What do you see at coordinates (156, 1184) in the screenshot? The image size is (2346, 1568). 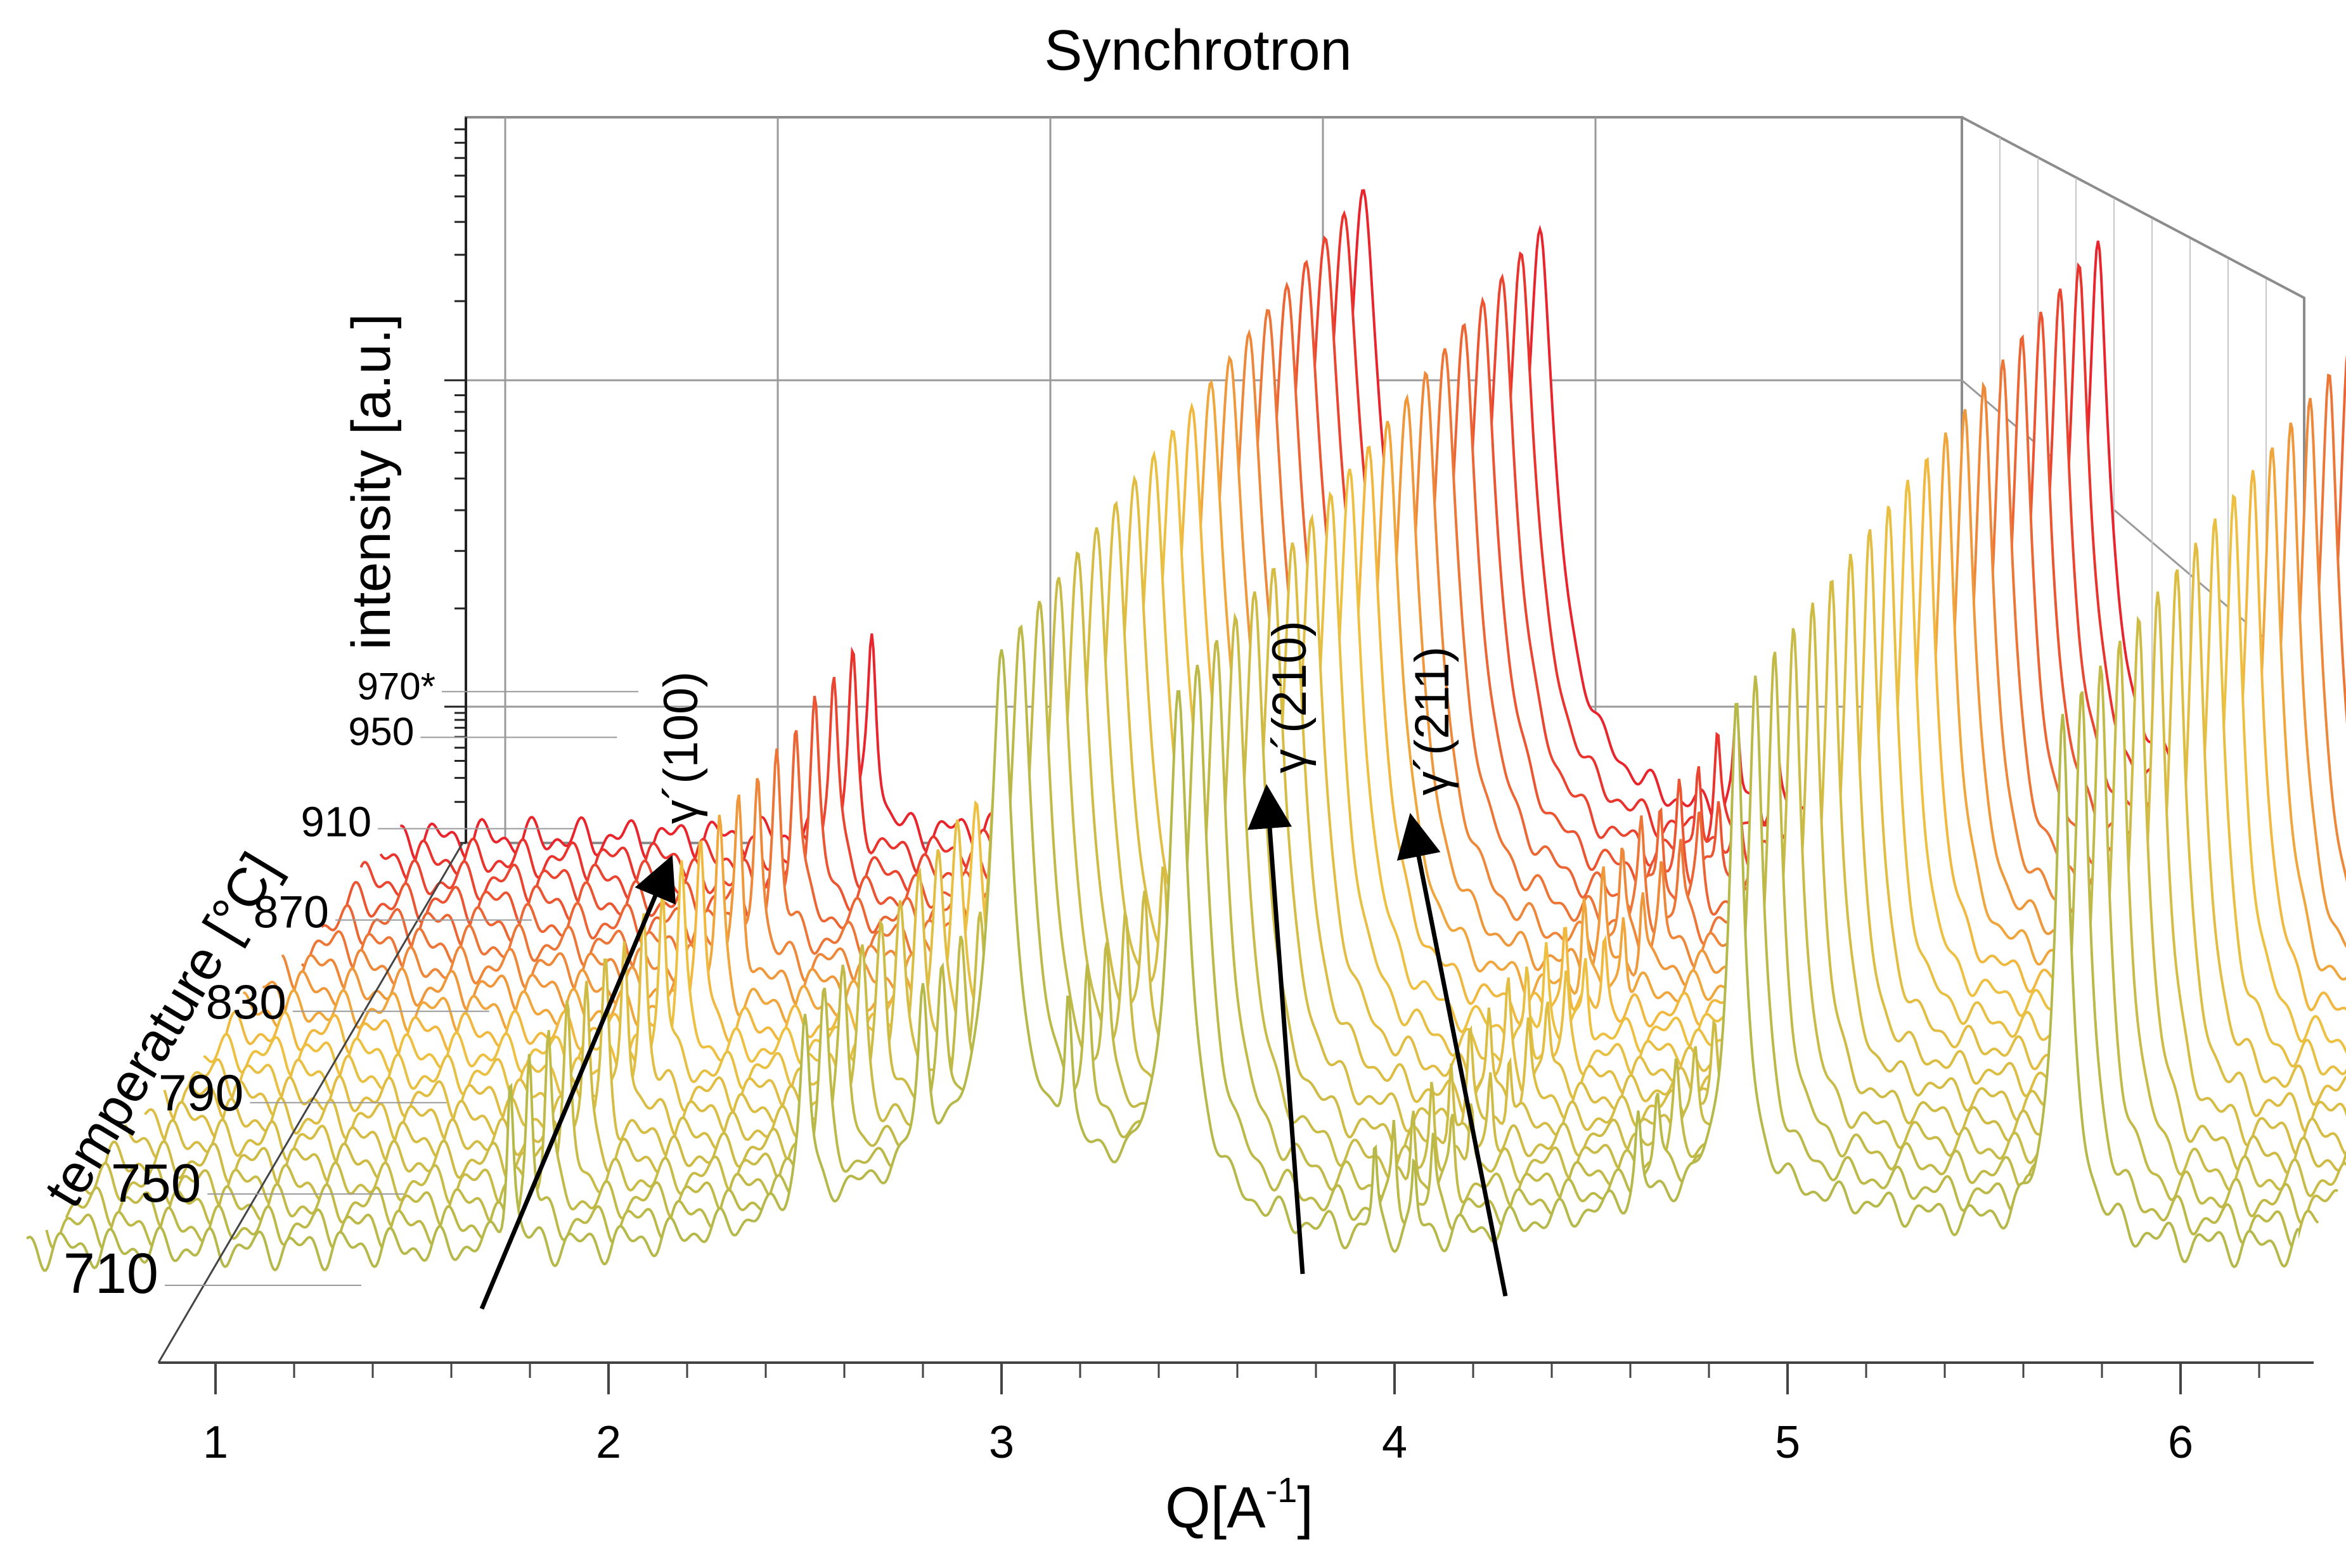 I see `temperature-tick-label: 750` at bounding box center [156, 1184].